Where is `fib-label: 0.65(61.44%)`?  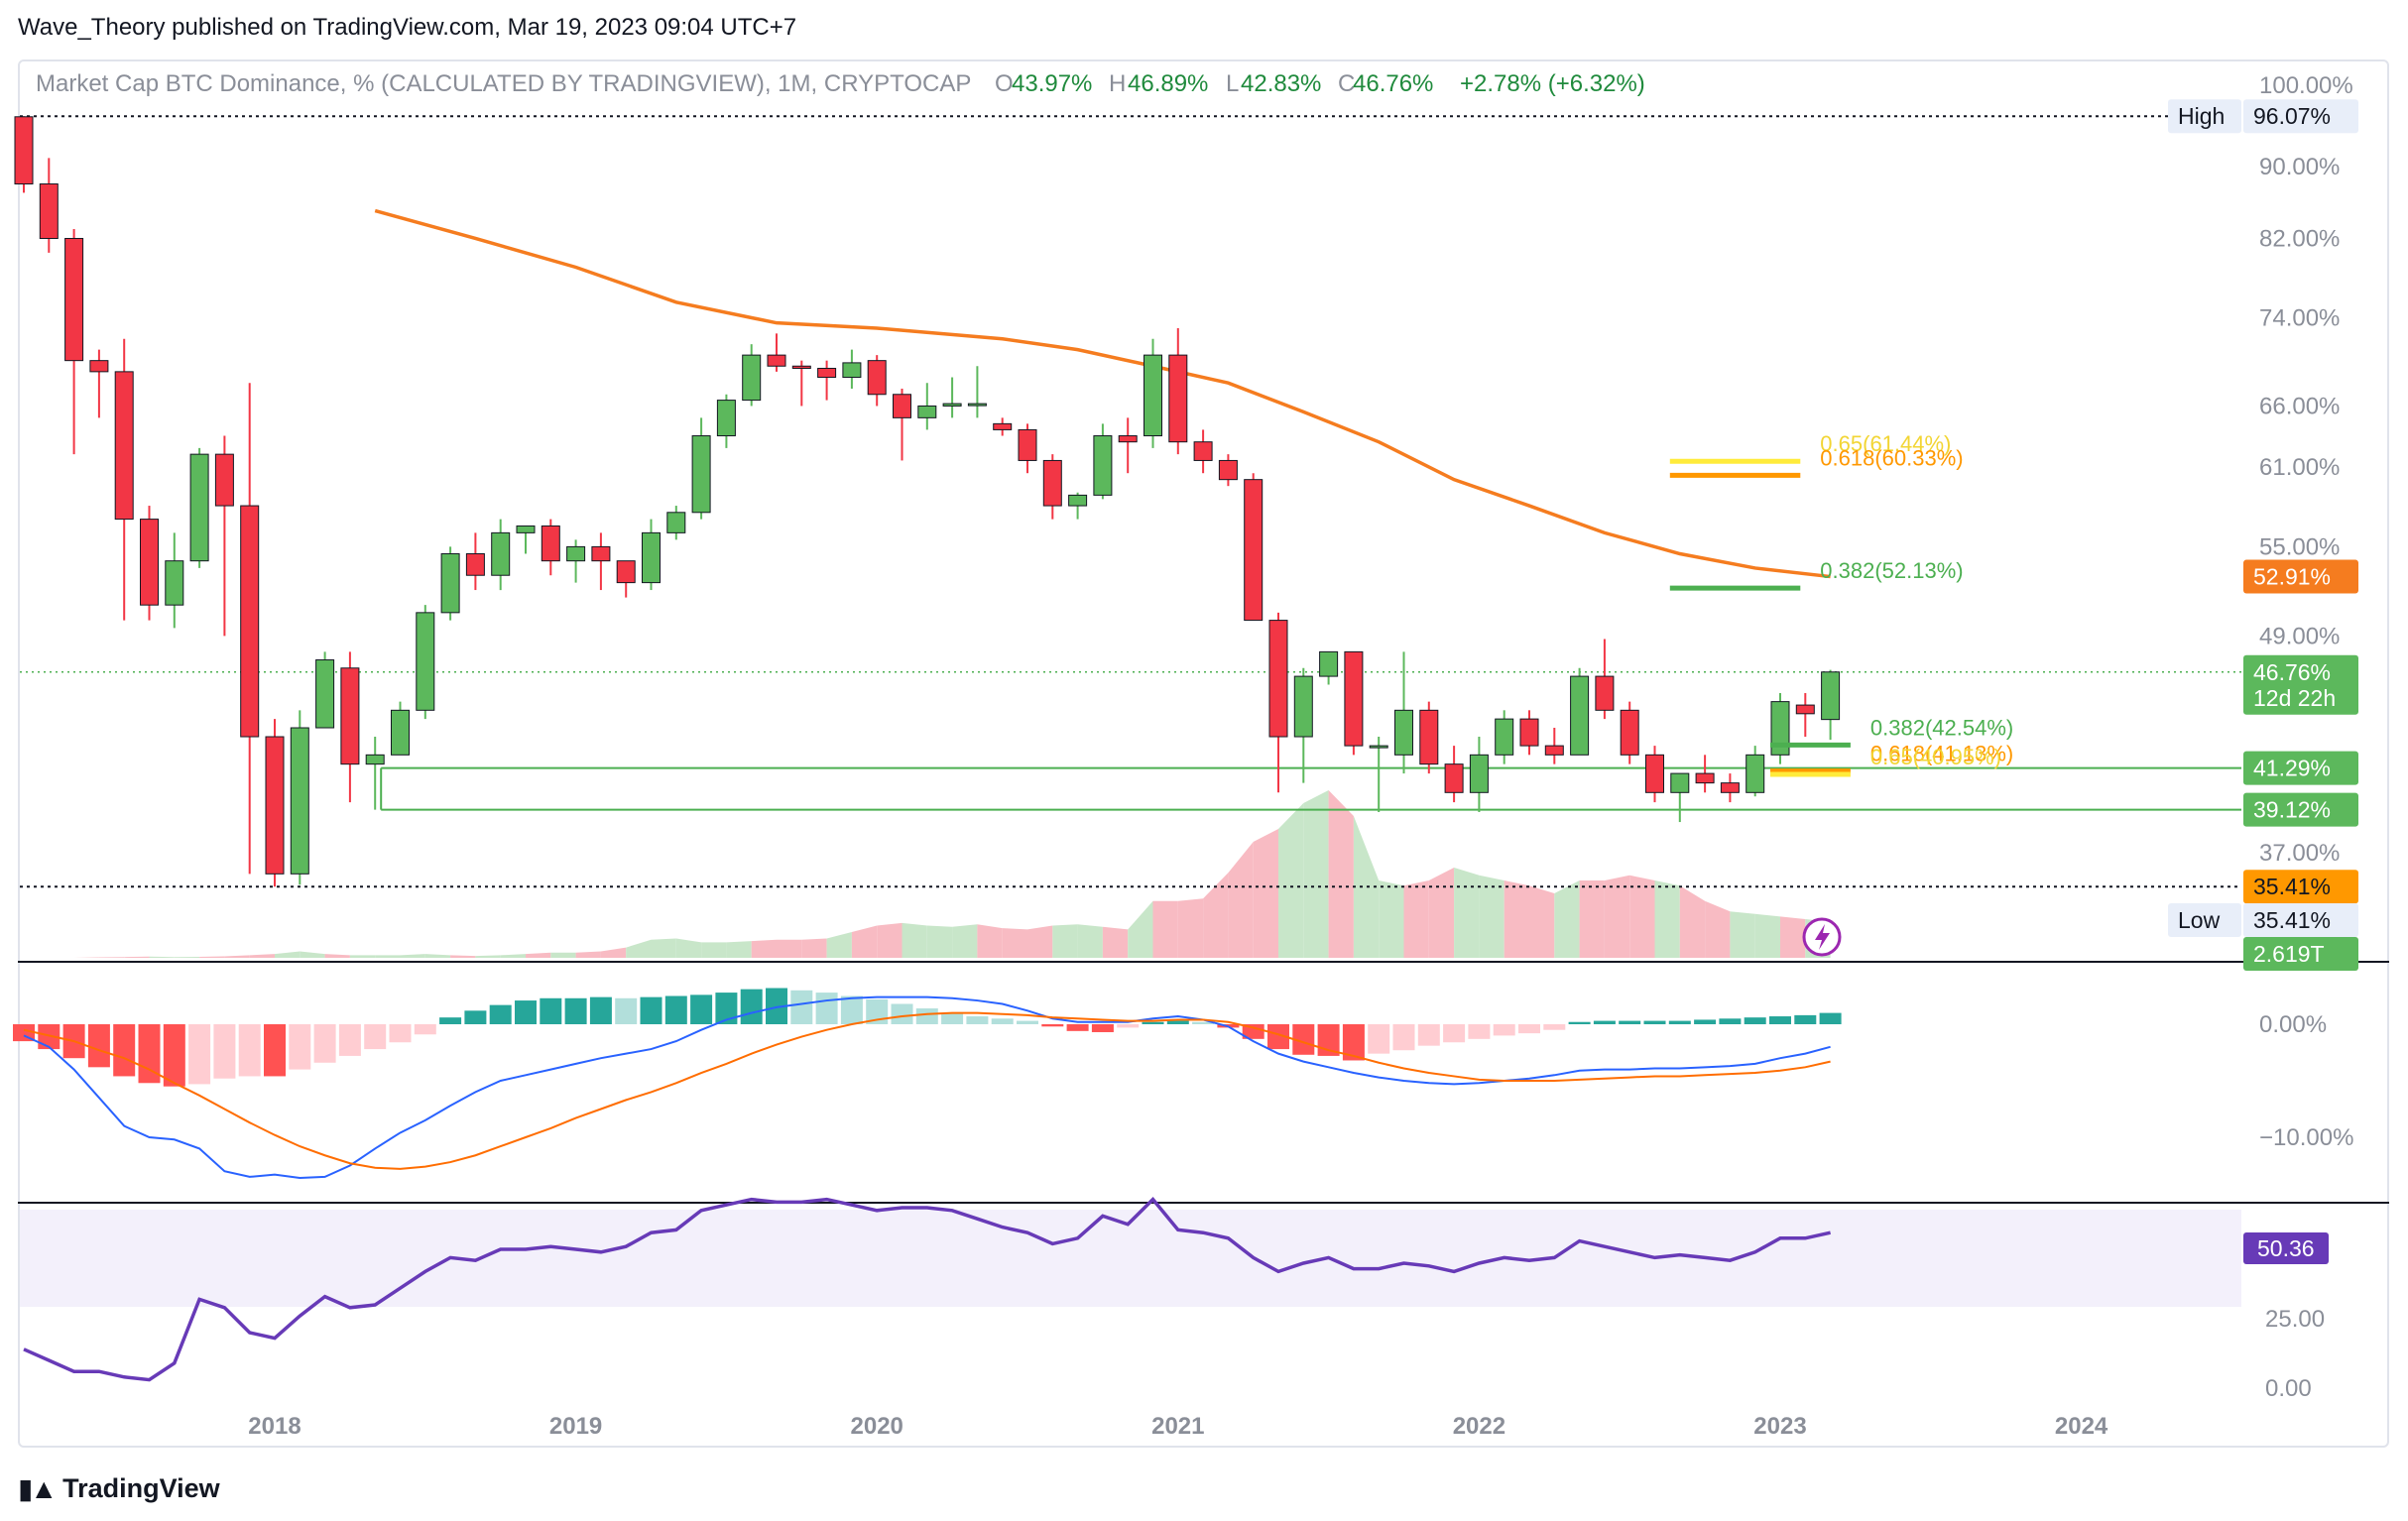 fib-label: 0.65(61.44%) is located at coordinates (1886, 443).